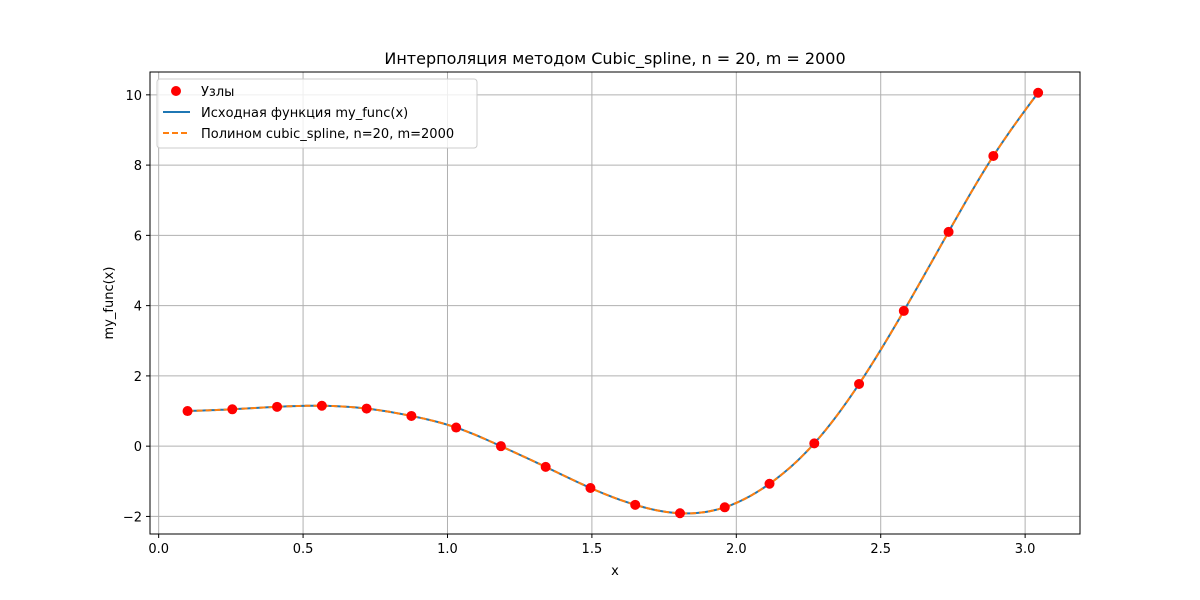 Image resolution: width=1200 pixels, height=600 pixels. Describe the element at coordinates (1025, 549) in the screenshot. I see `x-tick-label: 3.0` at that location.